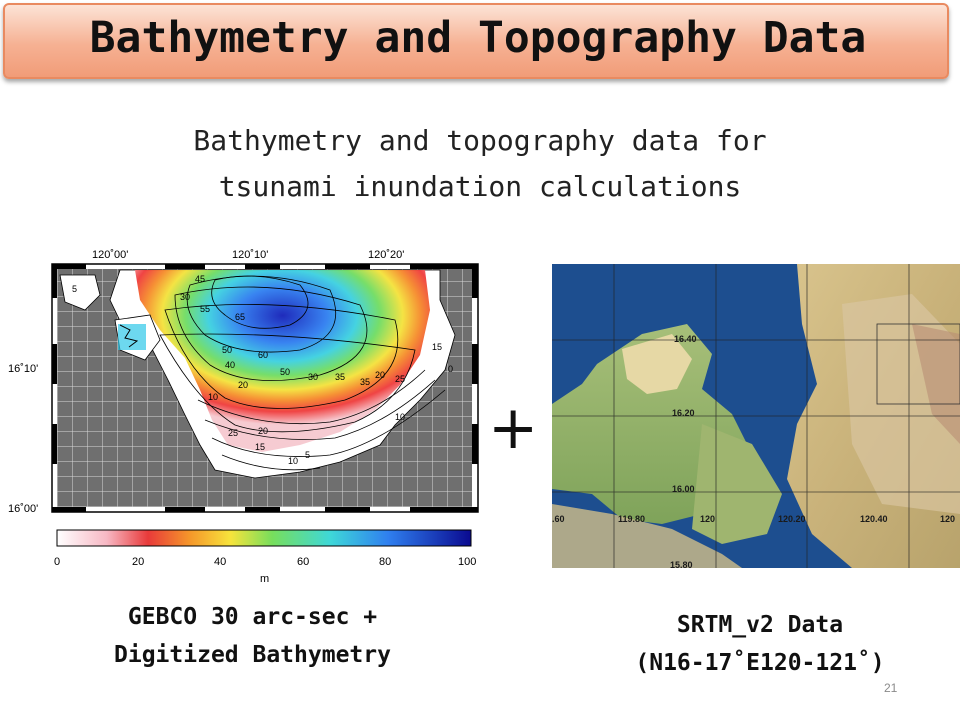 Image resolution: width=960 pixels, height=720 pixels. What do you see at coordinates (386, 255) in the screenshot?
I see `tick-label: 120˚20'` at bounding box center [386, 255].